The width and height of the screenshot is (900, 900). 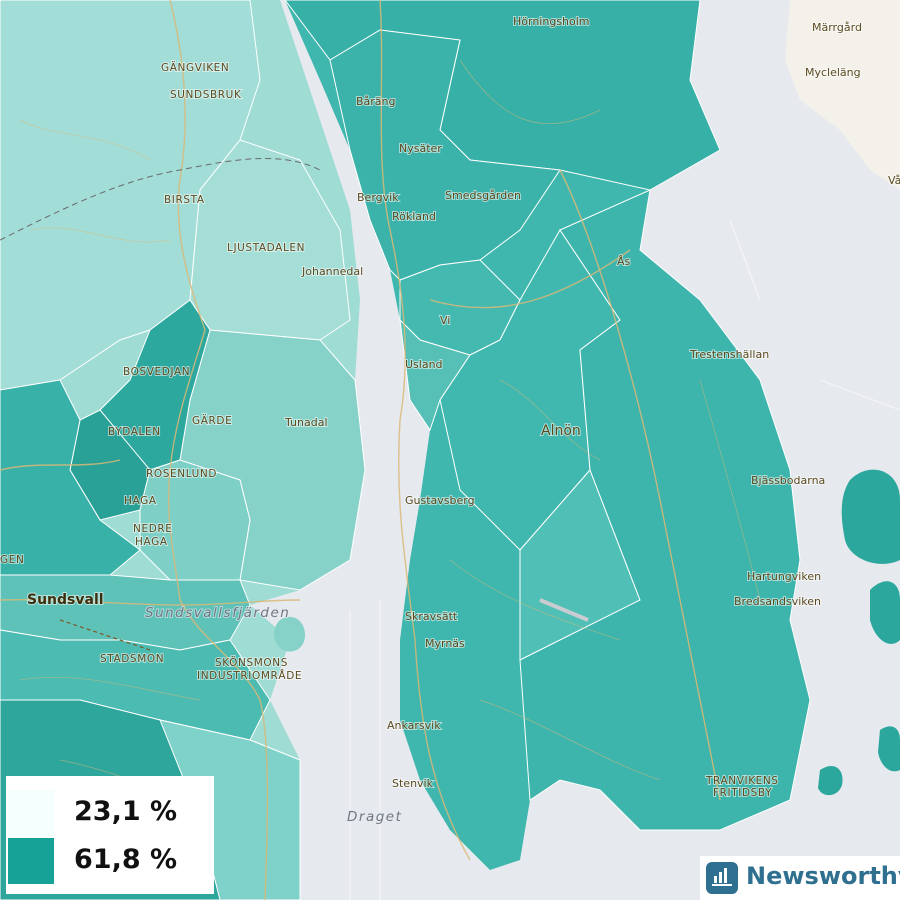 I want to click on place-label-stenvik: Stenvik, so click(x=413, y=783).